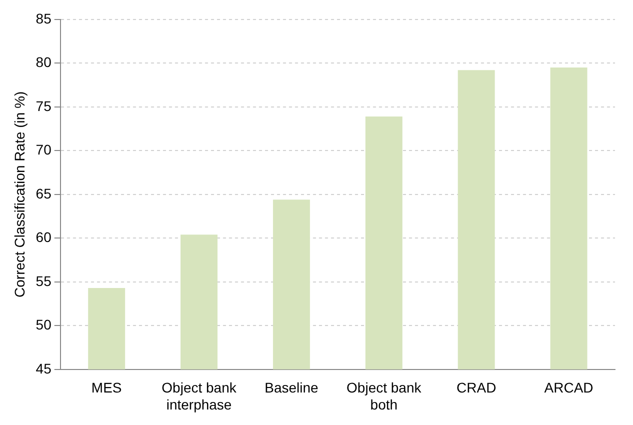 The width and height of the screenshot is (633, 425). I want to click on x-tick-label: Object bank interphase, so click(200, 396).